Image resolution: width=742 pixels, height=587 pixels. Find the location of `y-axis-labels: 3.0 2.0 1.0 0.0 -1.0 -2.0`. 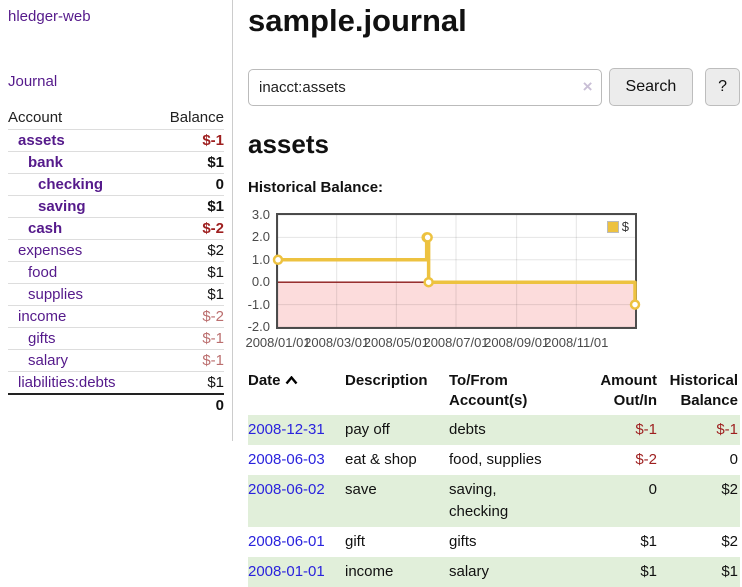

y-axis-labels: 3.0 2.0 1.0 0.0 -1.0 -2.0 is located at coordinates (260, 270).